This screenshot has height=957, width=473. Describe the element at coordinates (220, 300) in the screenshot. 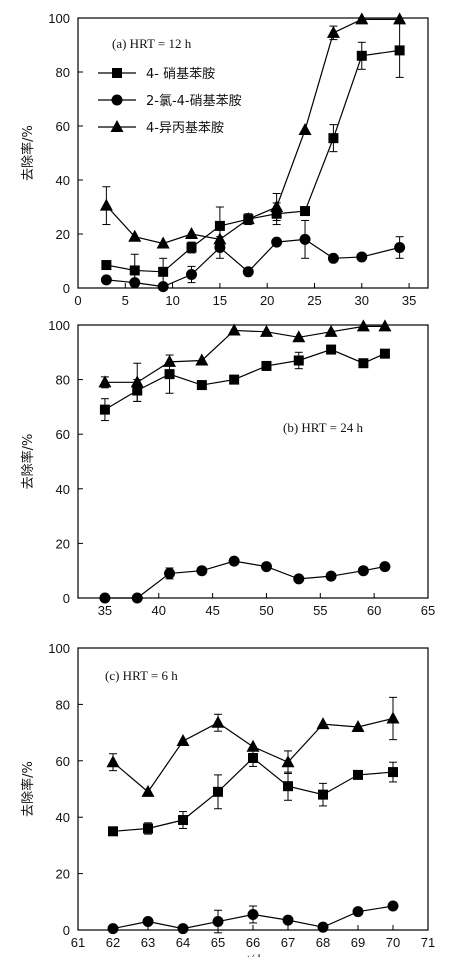

I see `x-tick-label: 15` at that location.